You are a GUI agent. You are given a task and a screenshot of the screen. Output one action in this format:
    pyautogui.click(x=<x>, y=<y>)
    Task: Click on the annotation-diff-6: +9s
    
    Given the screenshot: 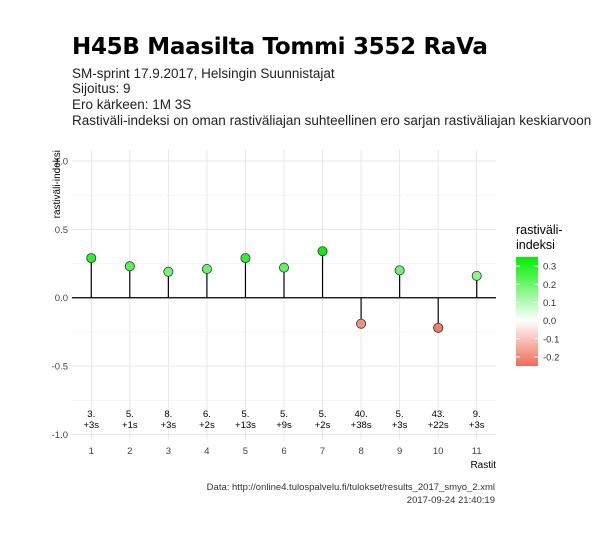 What is the action you would take?
    pyautogui.click(x=284, y=425)
    